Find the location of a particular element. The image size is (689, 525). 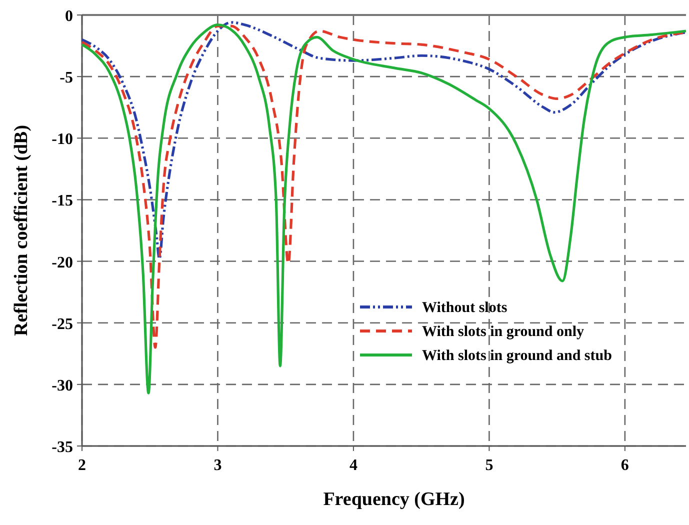

x-tick-label: 5 is located at coordinates (489, 465).